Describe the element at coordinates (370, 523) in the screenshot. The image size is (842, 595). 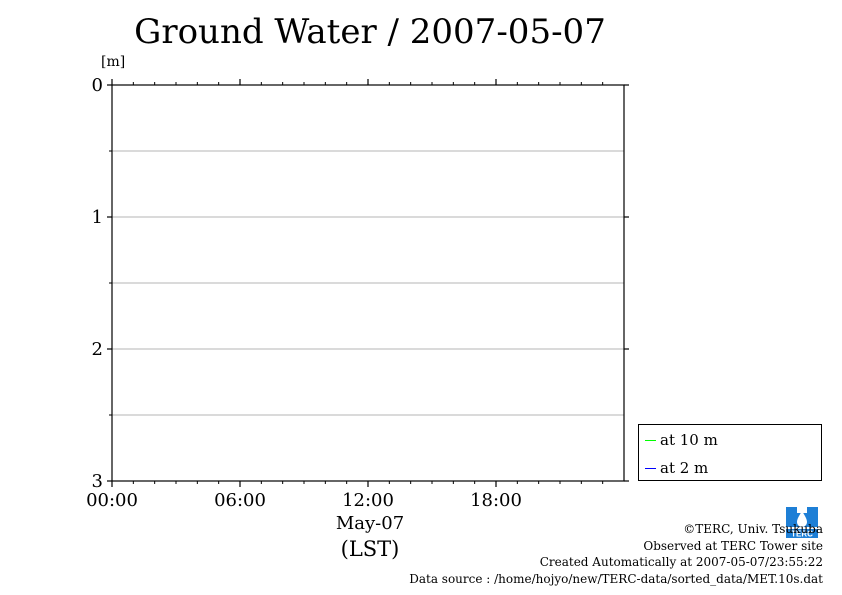
I see `x-axis-date-label: May-07` at that location.